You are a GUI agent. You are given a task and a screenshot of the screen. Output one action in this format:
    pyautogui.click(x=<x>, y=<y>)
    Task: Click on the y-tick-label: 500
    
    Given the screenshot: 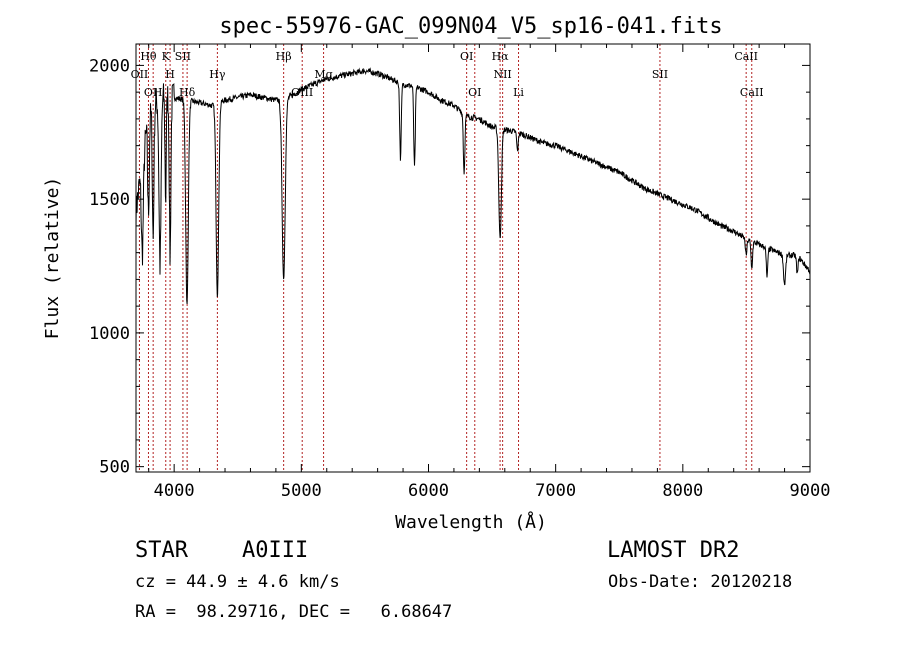 What is the action you would take?
    pyautogui.click(x=114, y=468)
    